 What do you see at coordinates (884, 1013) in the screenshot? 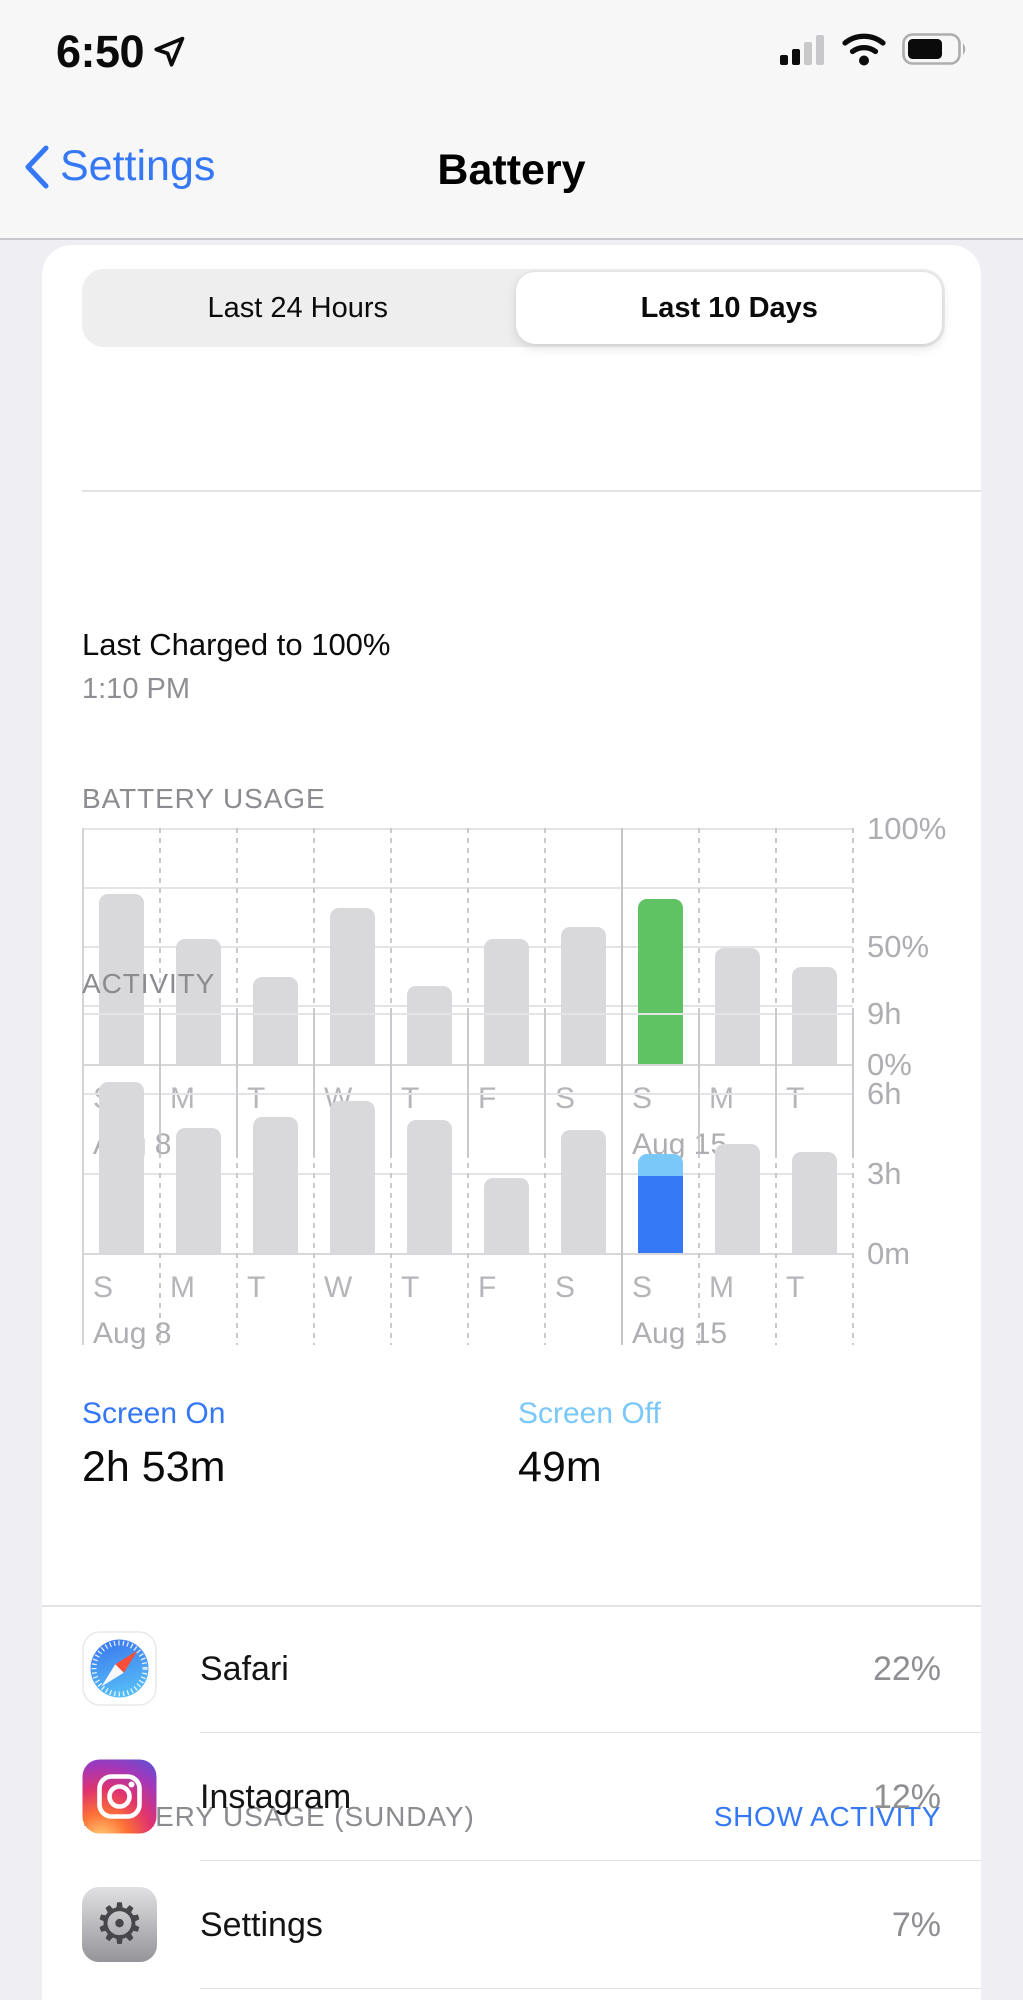
I see `y-axis-label: 9h` at bounding box center [884, 1013].